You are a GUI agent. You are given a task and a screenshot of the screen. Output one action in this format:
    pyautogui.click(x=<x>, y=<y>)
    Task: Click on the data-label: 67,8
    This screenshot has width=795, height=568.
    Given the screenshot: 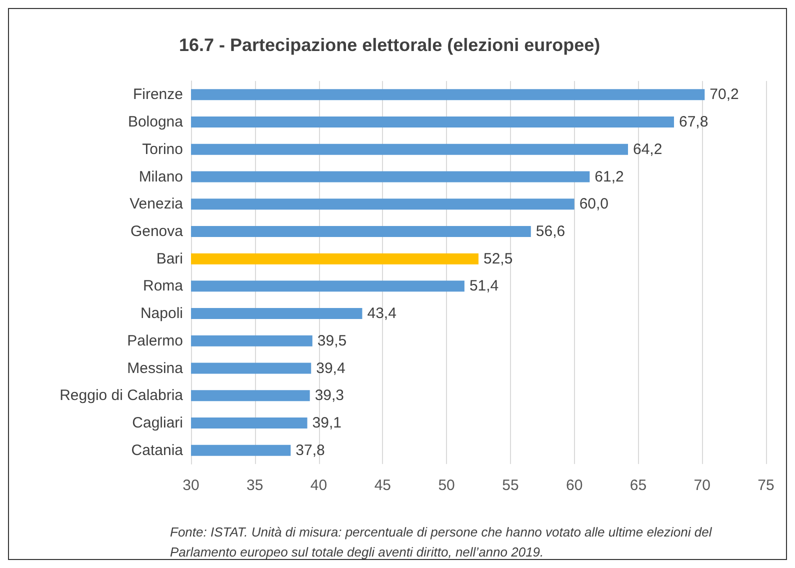 What is the action you would take?
    pyautogui.click(x=693, y=122)
    